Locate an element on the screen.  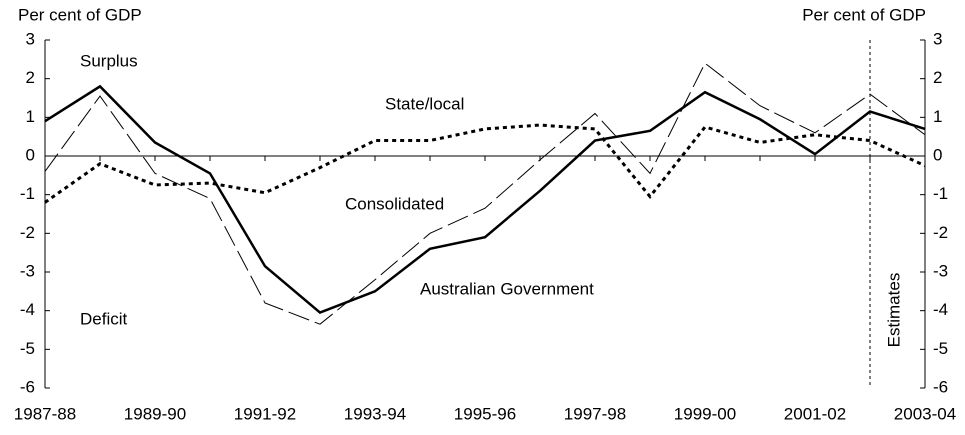
y-tick-label: 1 is located at coordinates (30, 116).